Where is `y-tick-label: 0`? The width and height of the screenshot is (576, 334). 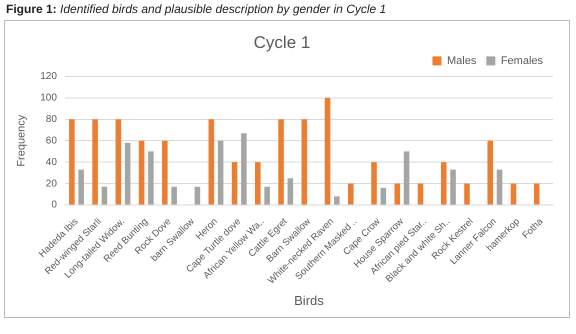
y-tick-label: 0 is located at coordinates (54, 205).